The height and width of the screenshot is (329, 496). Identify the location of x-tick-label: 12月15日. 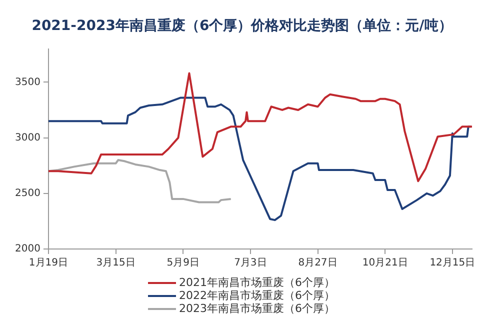
(453, 263).